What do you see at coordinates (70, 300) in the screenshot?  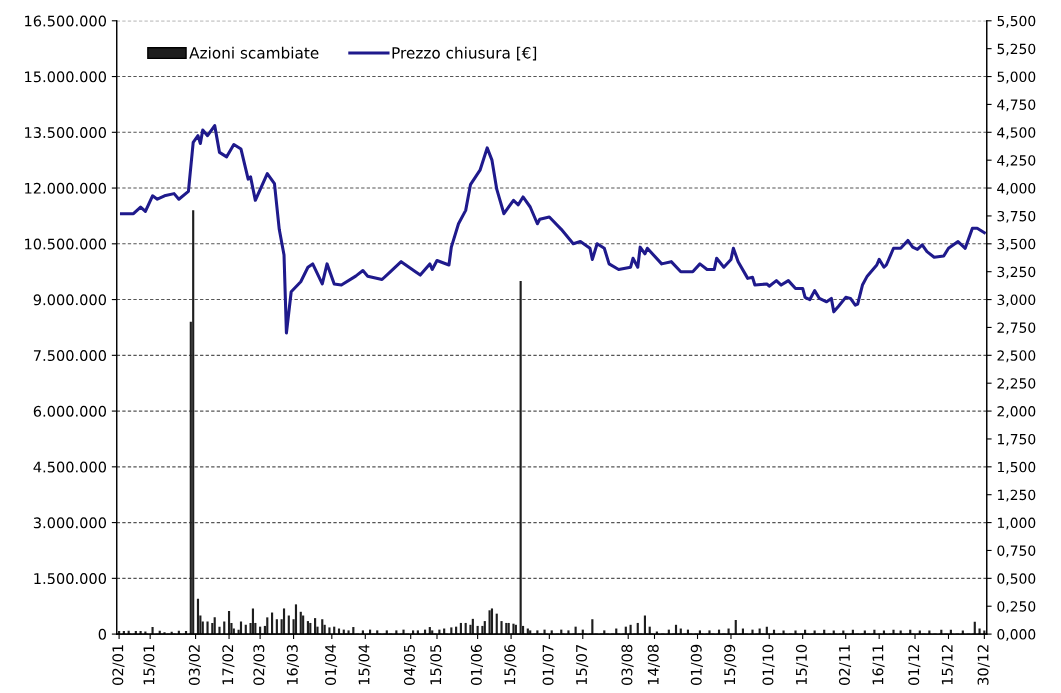 I see `y-tick-label: 9.000.000` at bounding box center [70, 300].